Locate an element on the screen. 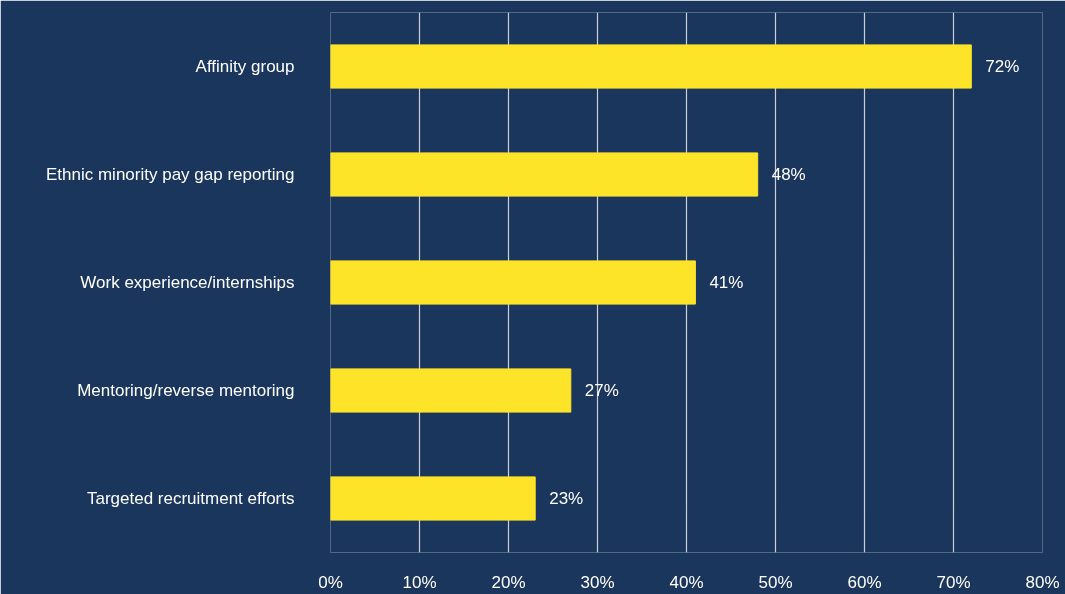 The width and height of the screenshot is (1065, 594). y-tick-label: Targeted recruitment efforts is located at coordinates (190, 498).